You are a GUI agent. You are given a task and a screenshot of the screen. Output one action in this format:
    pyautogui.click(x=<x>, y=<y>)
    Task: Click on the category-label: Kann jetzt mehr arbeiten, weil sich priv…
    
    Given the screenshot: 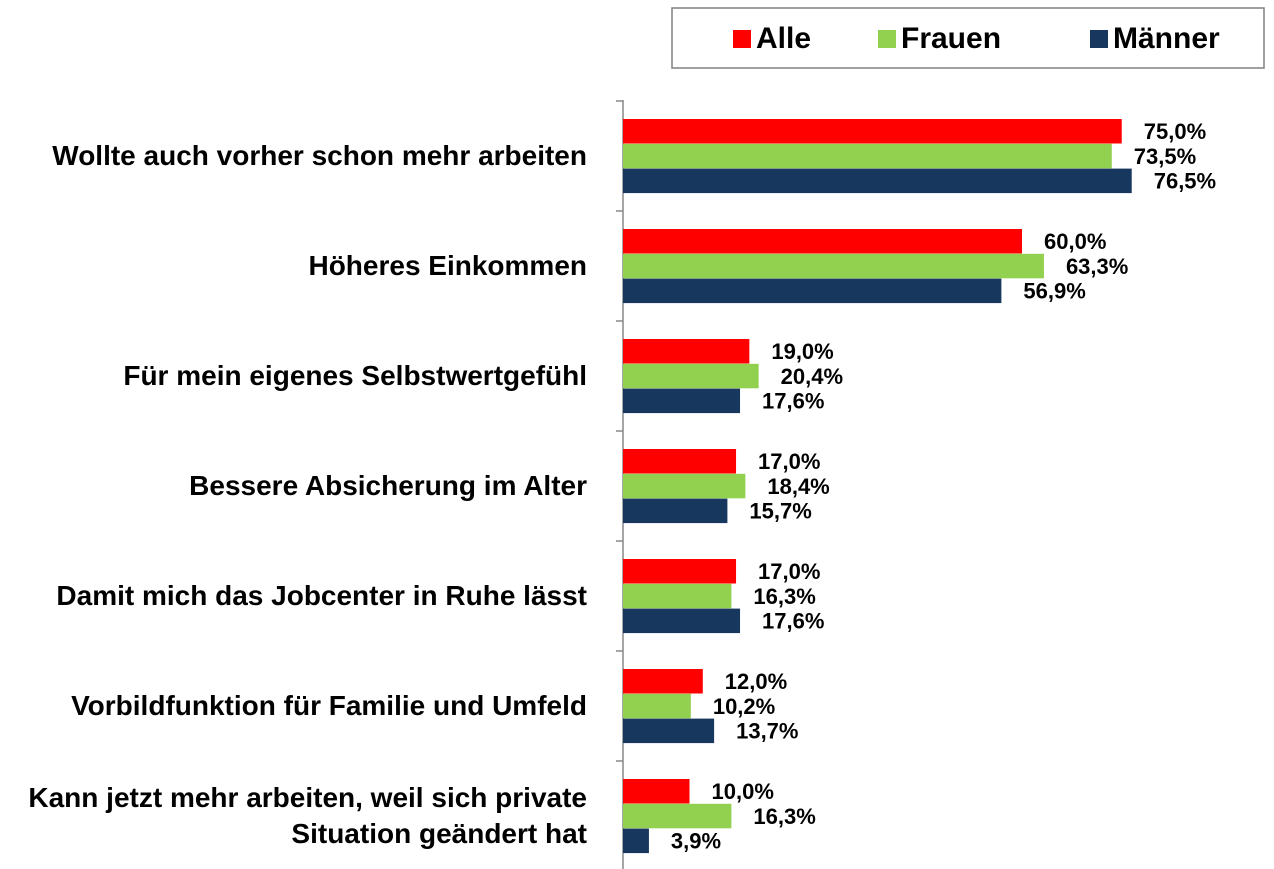 What is the action you would take?
    pyautogui.click(x=307, y=815)
    